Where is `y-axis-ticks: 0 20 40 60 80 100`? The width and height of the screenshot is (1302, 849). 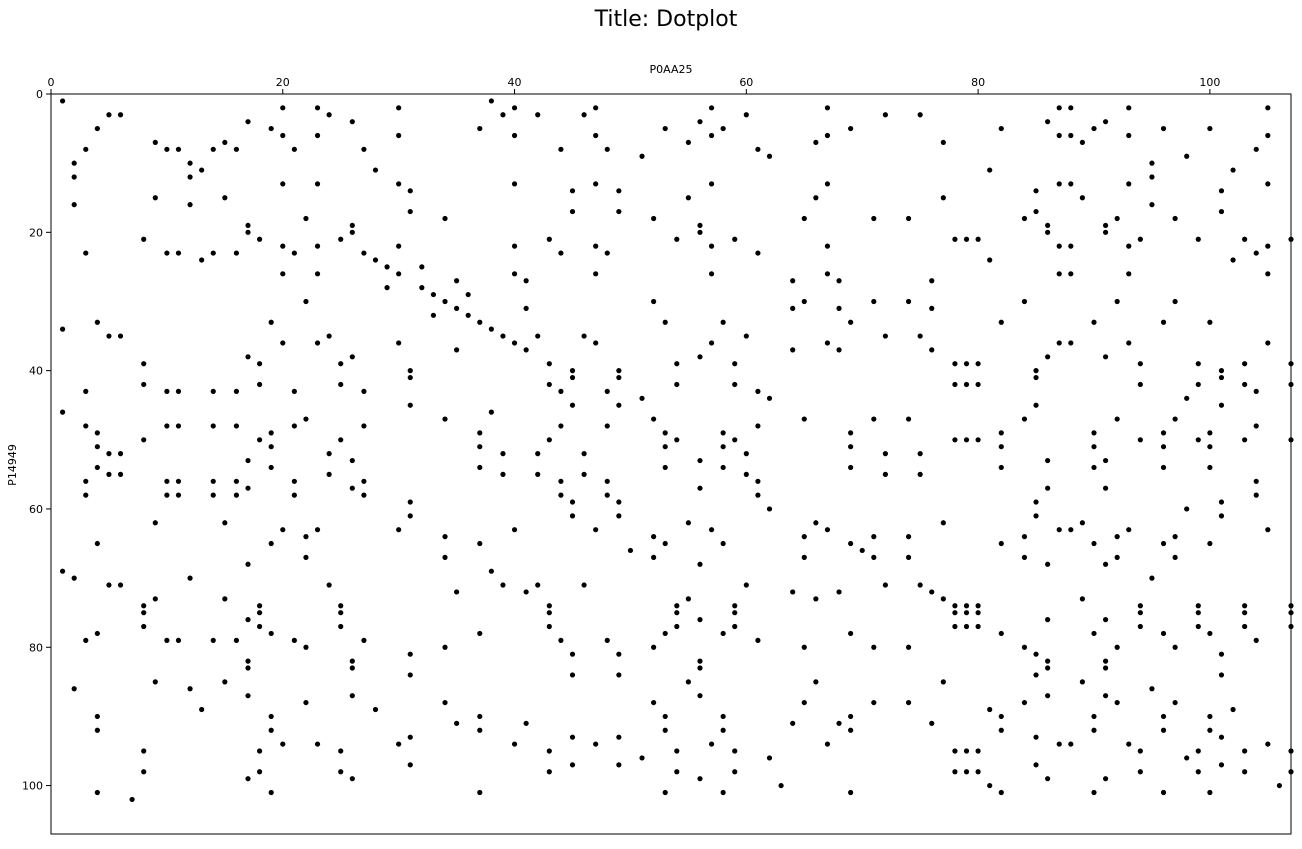
y-axis-ticks: 0 20 40 60 80 100 is located at coordinates (36, 440).